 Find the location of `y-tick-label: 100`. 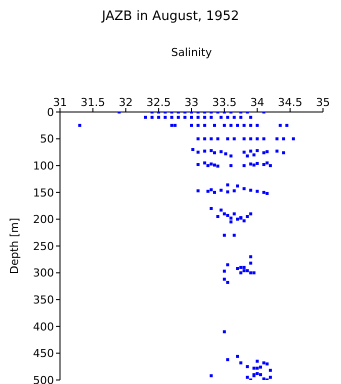

y-tick-label: 100 is located at coordinates (43, 166).